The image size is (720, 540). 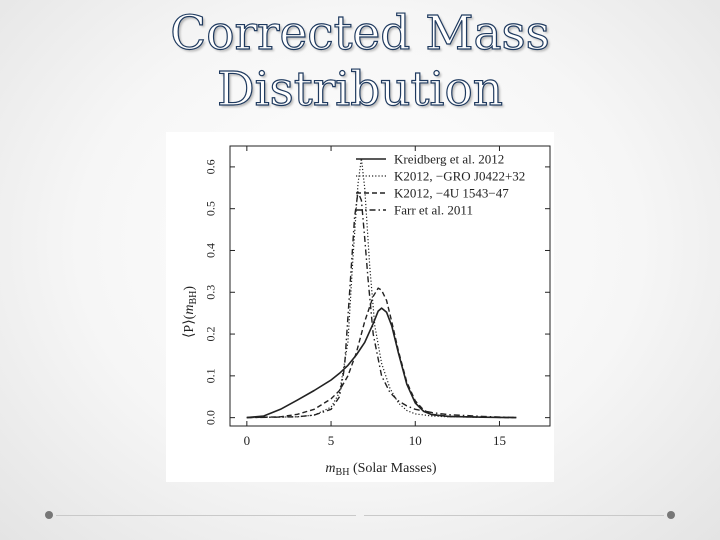 What do you see at coordinates (360, 33) in the screenshot?
I see `slide-title-line1: Corrected Mass` at bounding box center [360, 33].